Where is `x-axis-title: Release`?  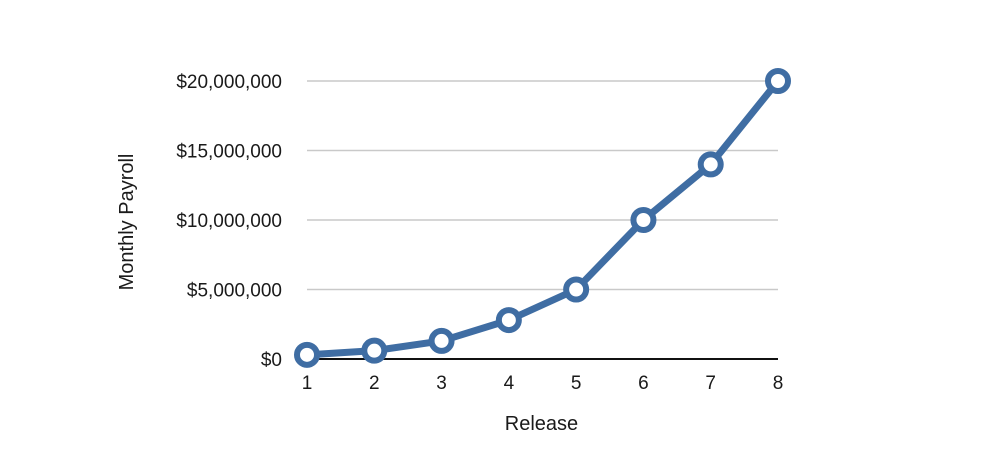 x-axis-title: Release is located at coordinates (541, 424).